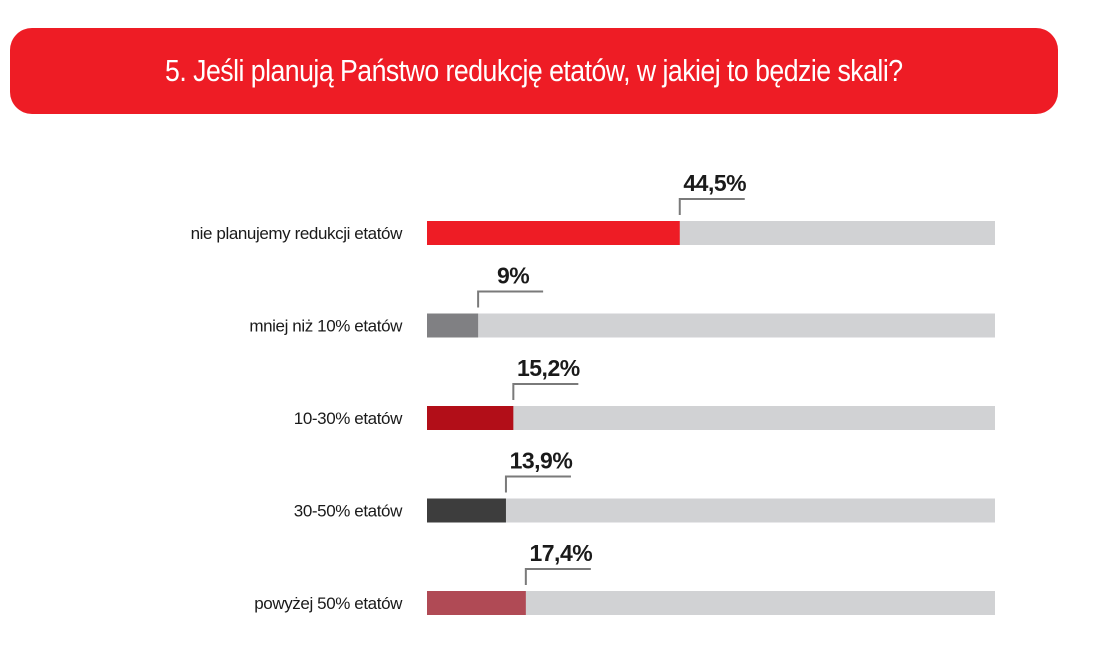 This screenshot has width=1100, height=654. What do you see at coordinates (326, 326) in the screenshot?
I see `category-label: mniej niż 10% etatów` at bounding box center [326, 326].